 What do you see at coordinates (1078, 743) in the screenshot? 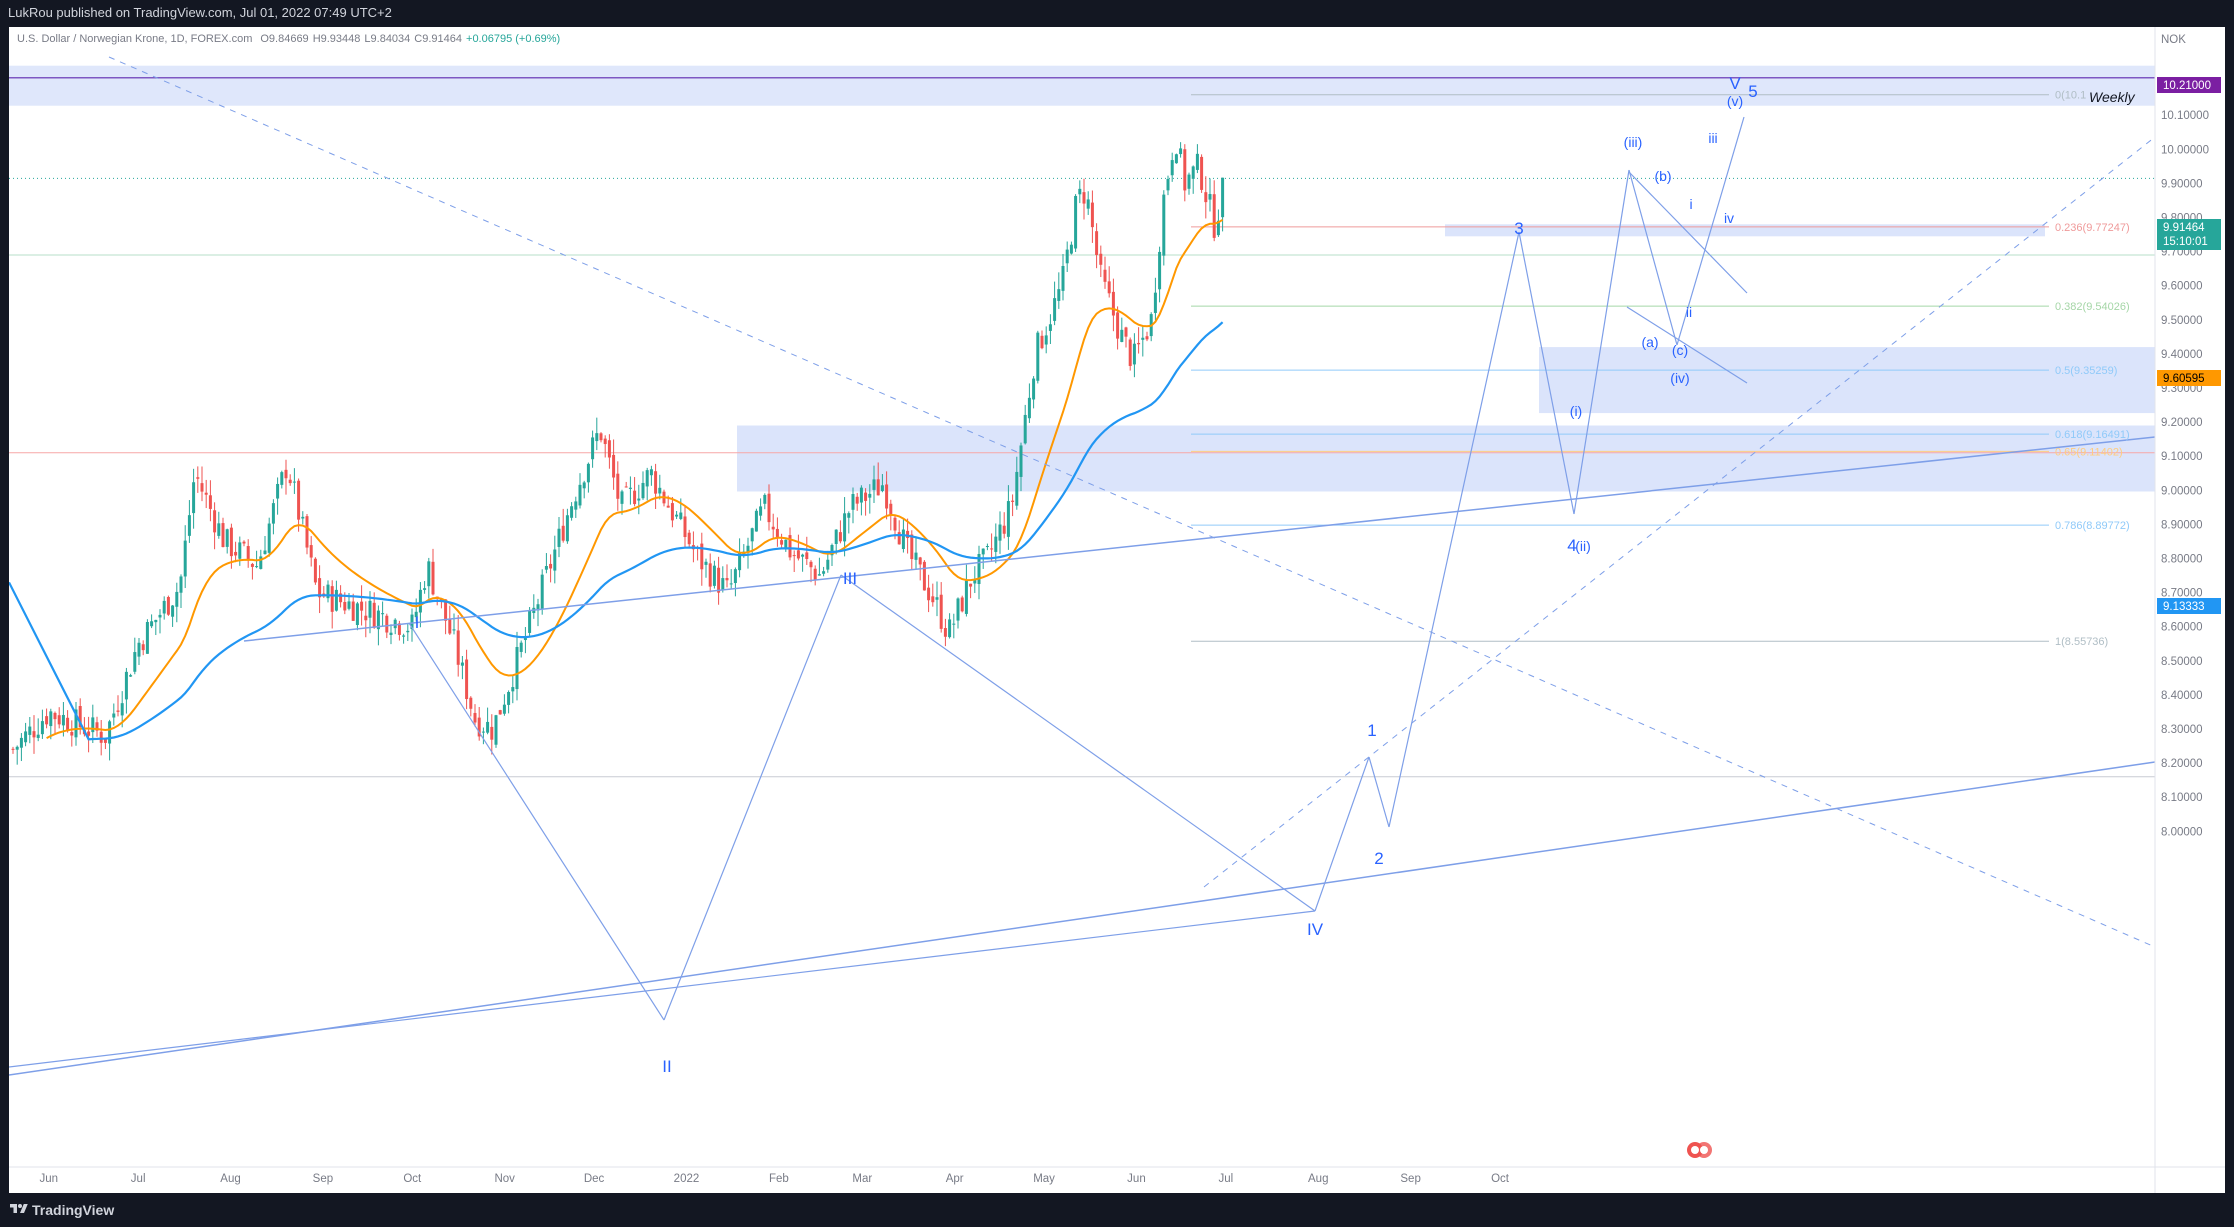
I see `wave-path-line` at bounding box center [1078, 743].